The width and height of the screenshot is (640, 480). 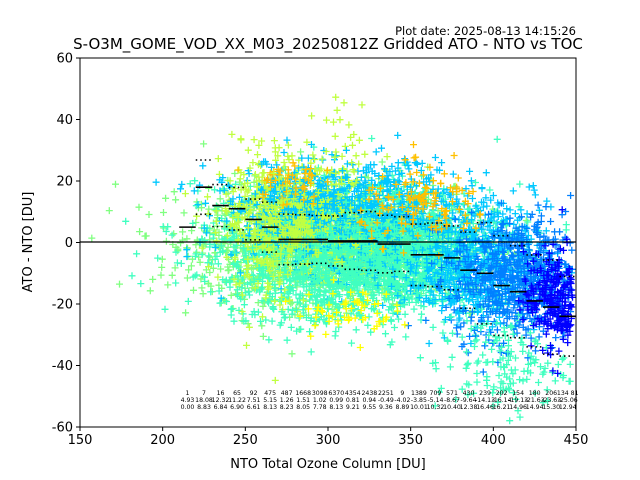 I want to click on bin-count-label: 1668, so click(x=303, y=393).